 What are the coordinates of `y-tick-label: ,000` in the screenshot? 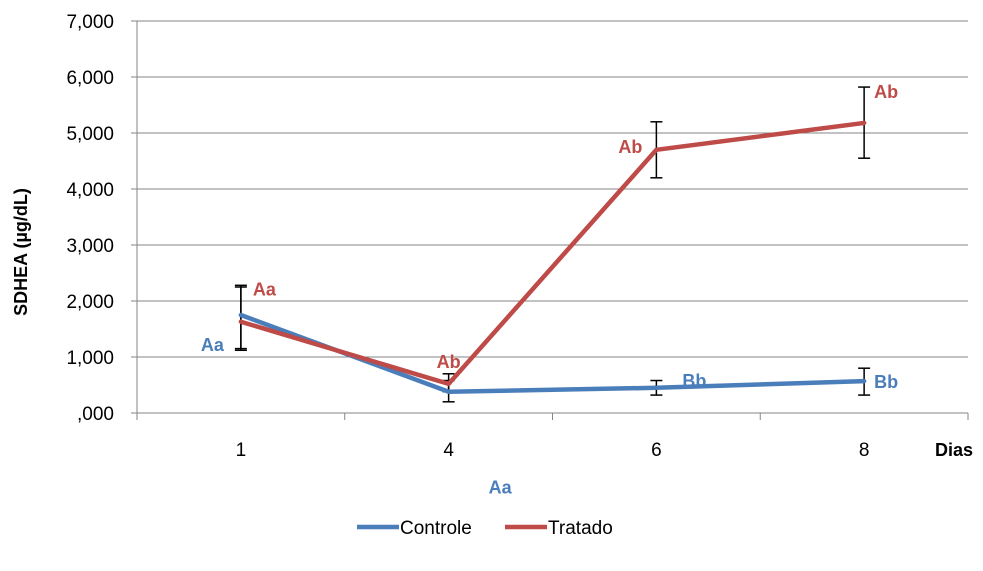 It's located at (95, 414).